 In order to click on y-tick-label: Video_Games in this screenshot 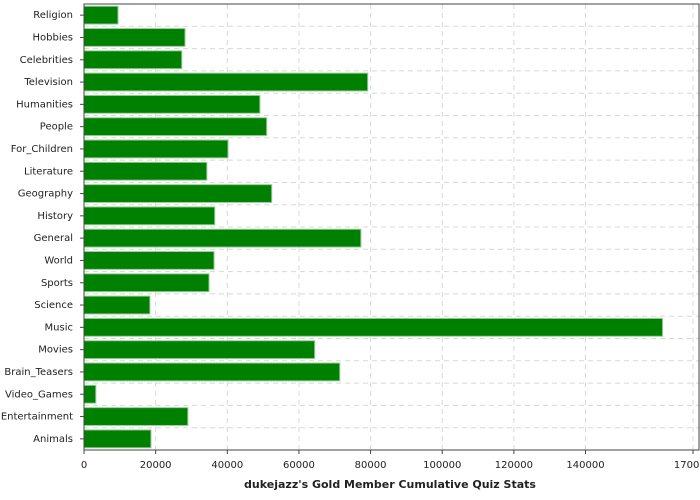, I will do `click(39, 394)`.